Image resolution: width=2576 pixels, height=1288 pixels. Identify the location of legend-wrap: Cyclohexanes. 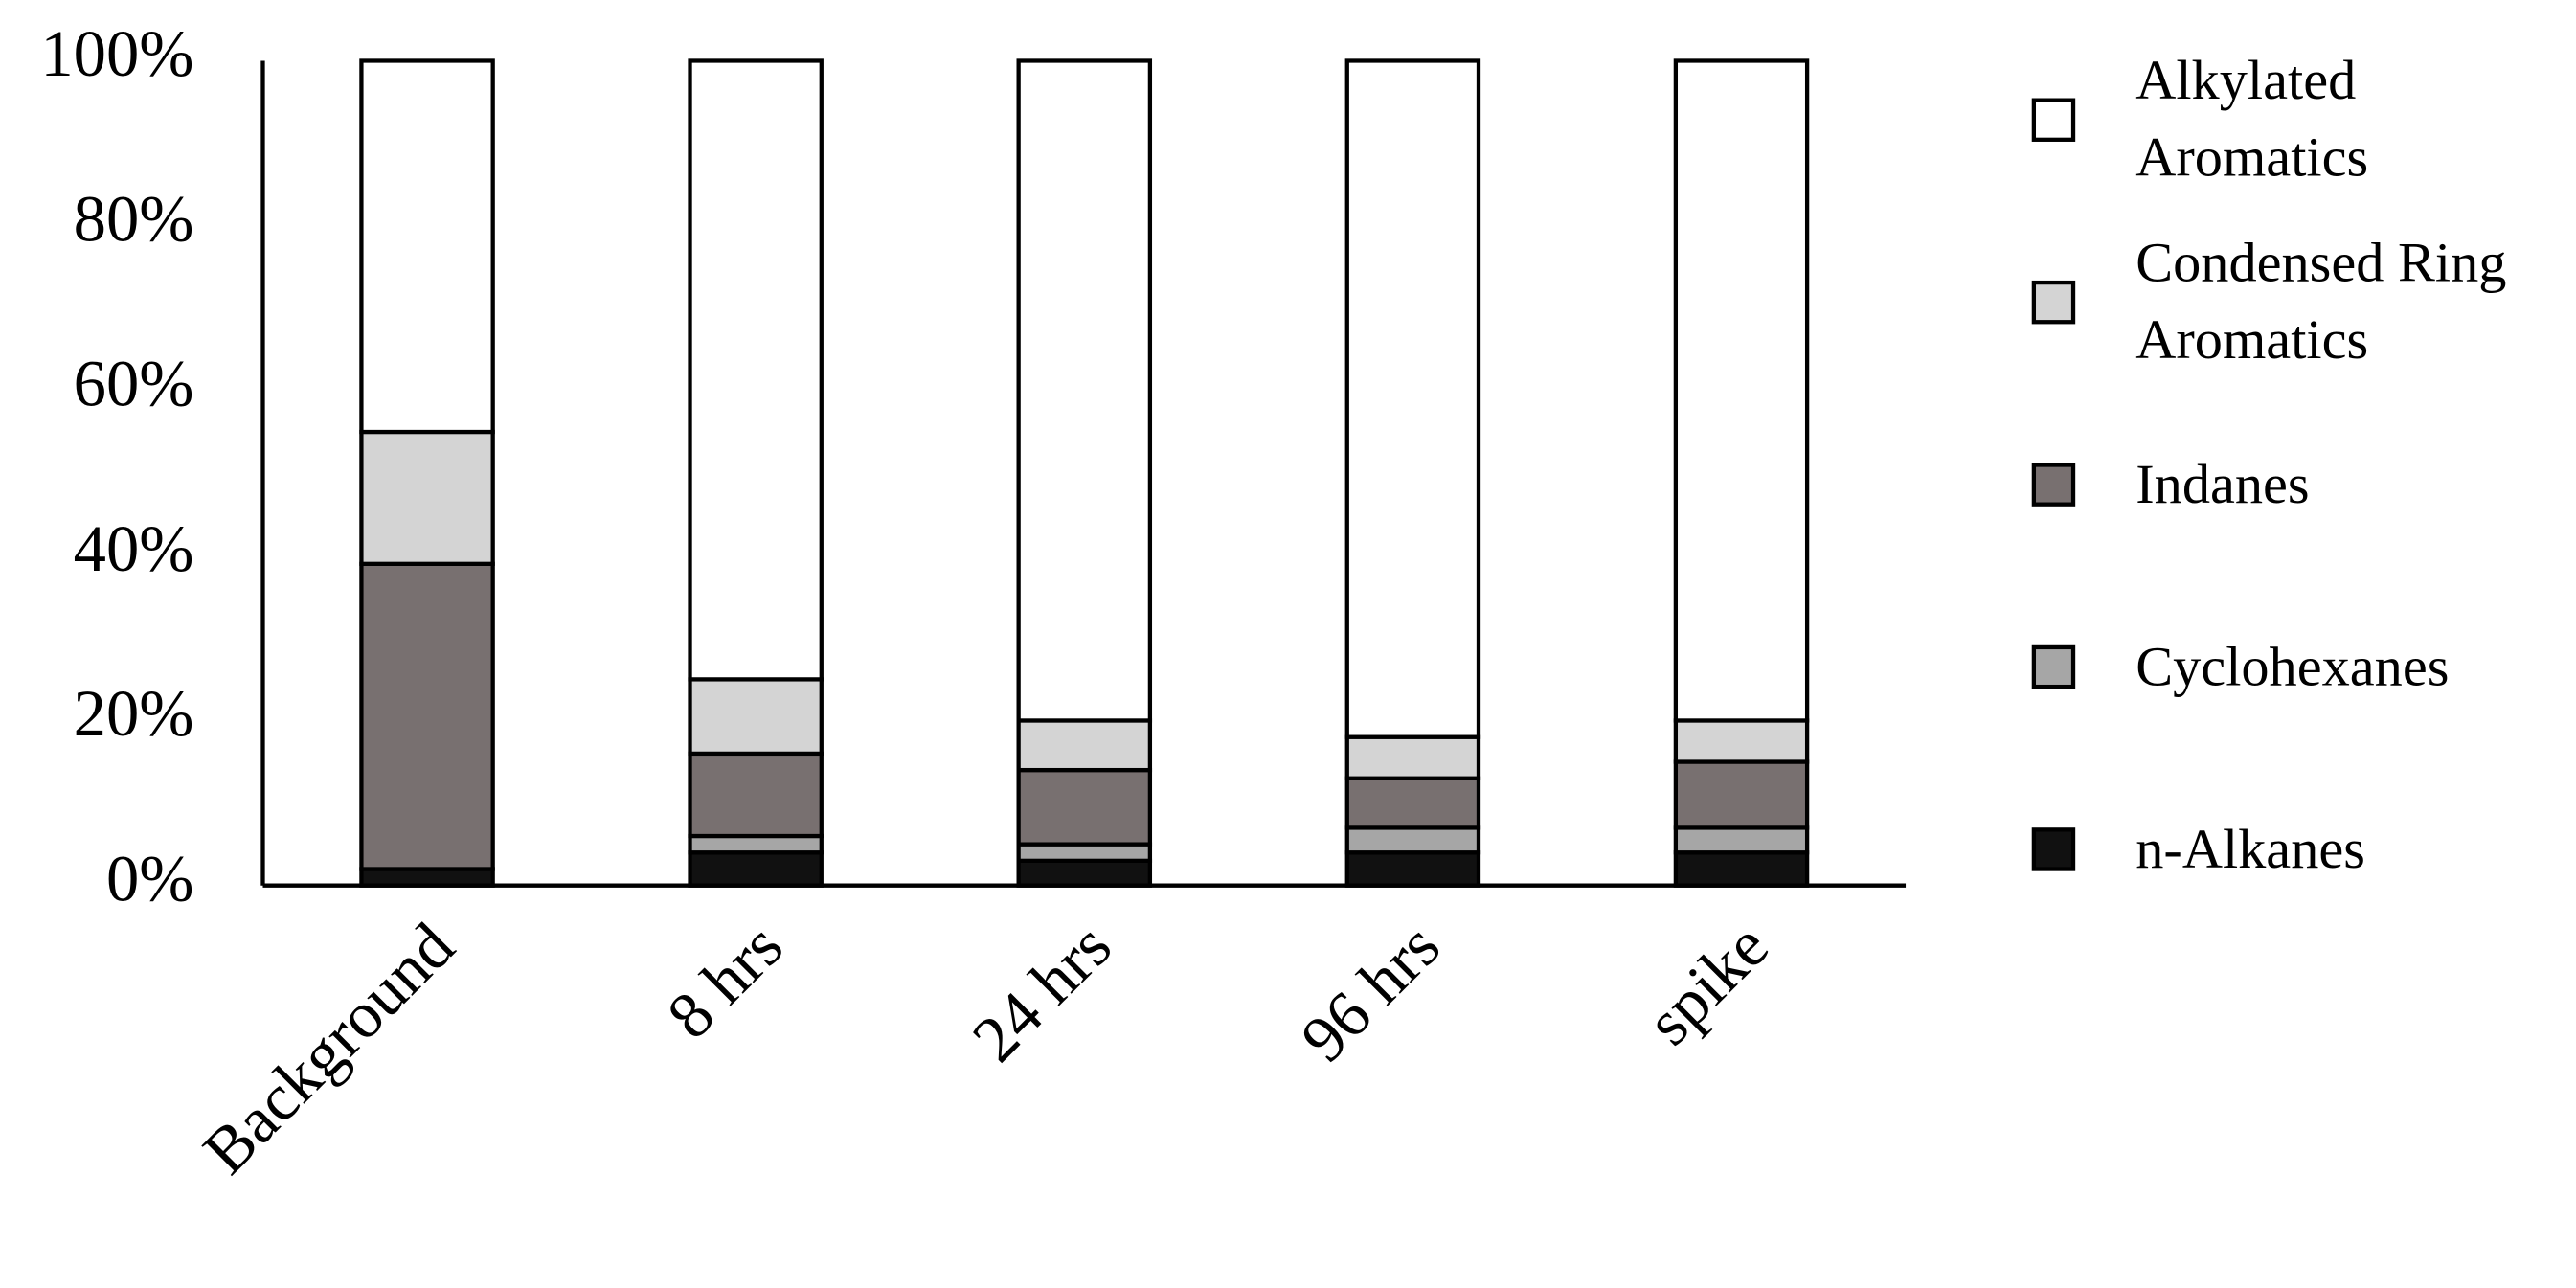
(2355, 667).